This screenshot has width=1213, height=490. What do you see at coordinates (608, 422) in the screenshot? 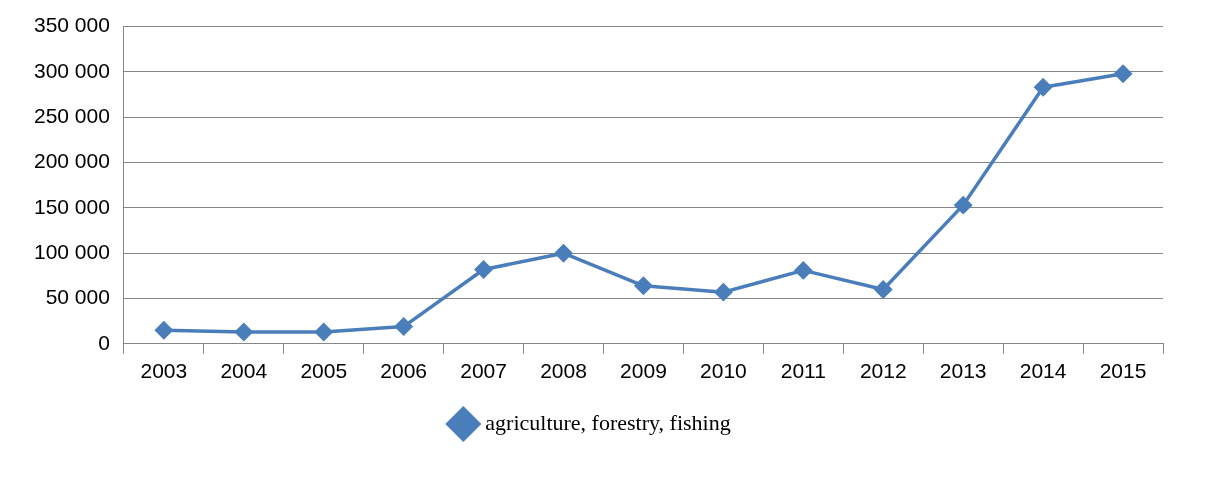
I see `legend-label: agriculture, forestry, fishing` at bounding box center [608, 422].